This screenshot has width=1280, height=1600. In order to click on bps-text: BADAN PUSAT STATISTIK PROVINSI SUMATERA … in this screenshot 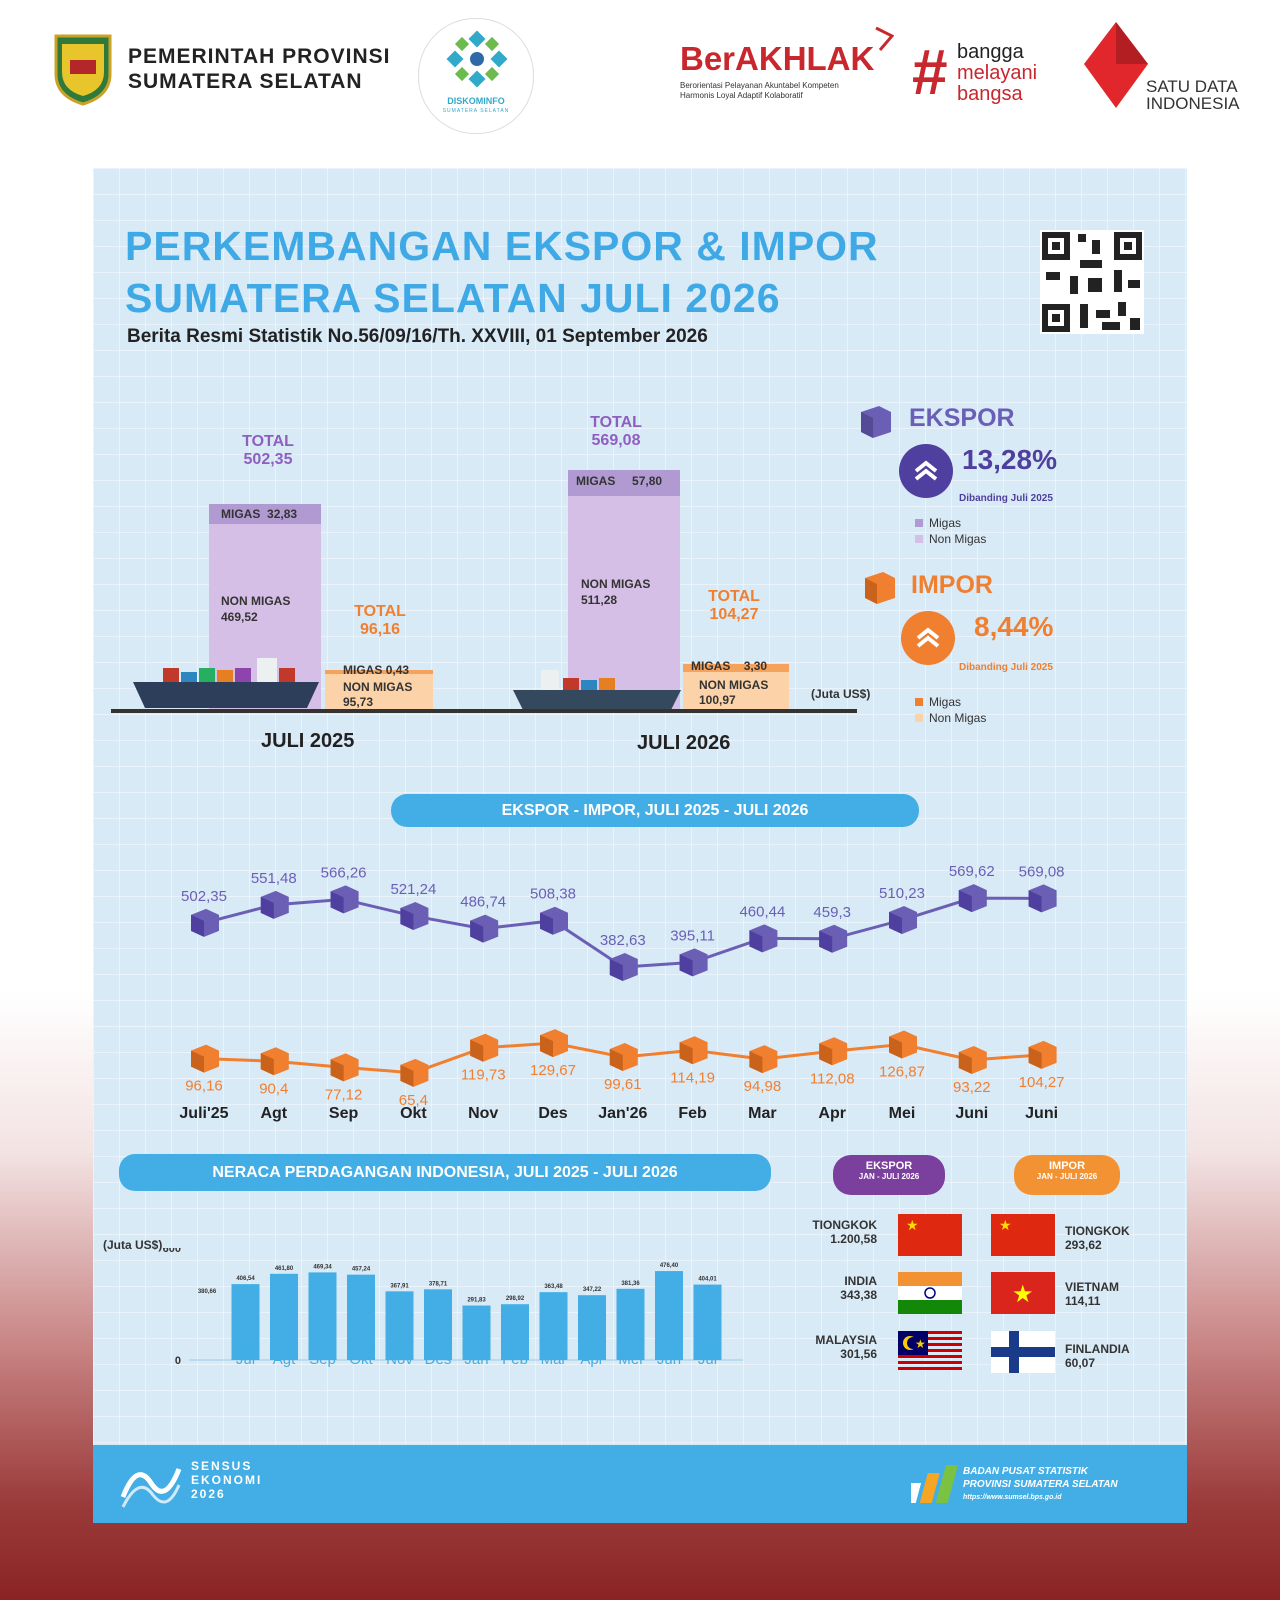, I will do `click(1040, 1483)`.